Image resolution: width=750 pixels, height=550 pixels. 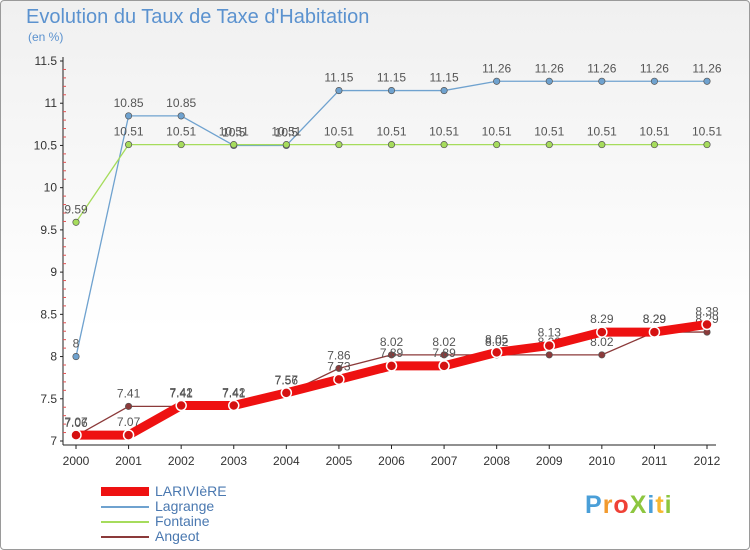 I want to click on data-label: 7.89, so click(x=444, y=353).